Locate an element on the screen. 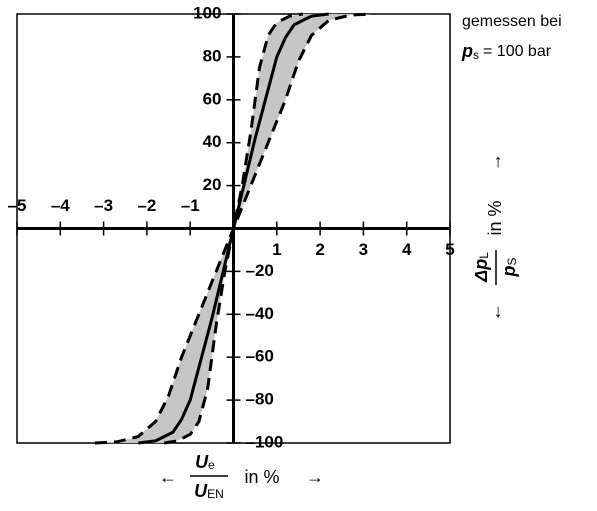 Image resolution: width=597 pixels, height=511 pixels. numerator: Ue is located at coordinates (205, 462).